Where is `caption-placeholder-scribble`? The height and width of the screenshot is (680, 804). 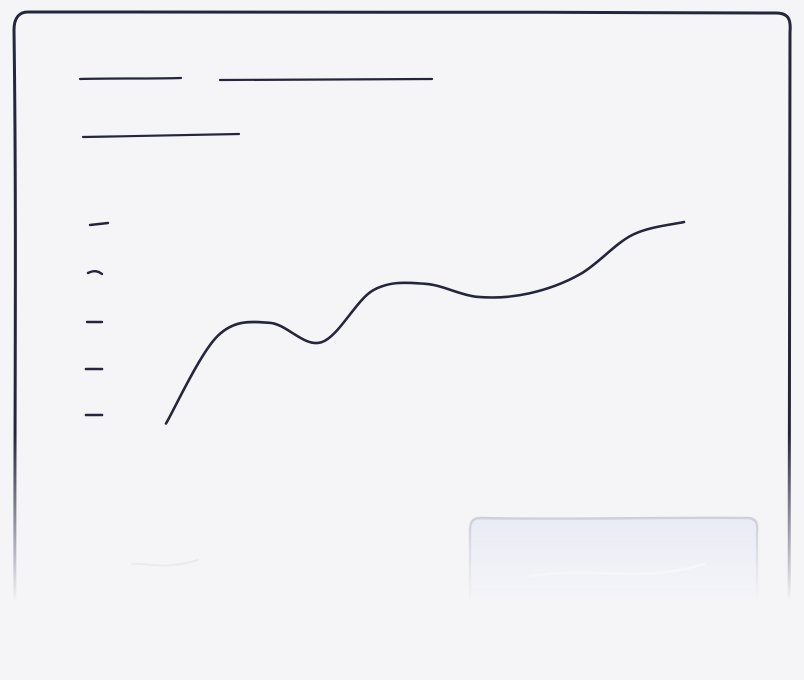 caption-placeholder-scribble is located at coordinates (165, 563).